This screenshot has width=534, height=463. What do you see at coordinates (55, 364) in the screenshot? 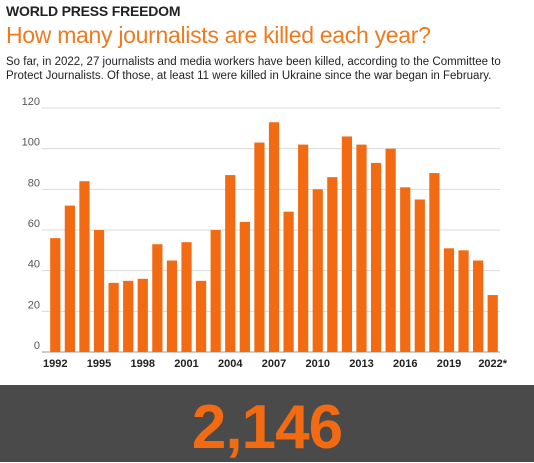
I see `x-tick-label: 1992` at bounding box center [55, 364].